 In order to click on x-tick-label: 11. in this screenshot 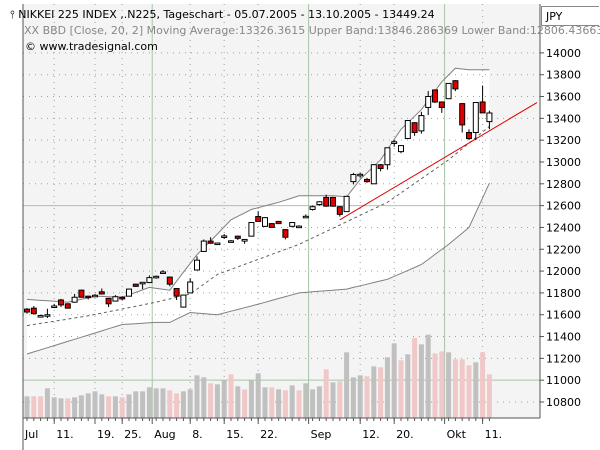, I will do `click(494, 434)`.